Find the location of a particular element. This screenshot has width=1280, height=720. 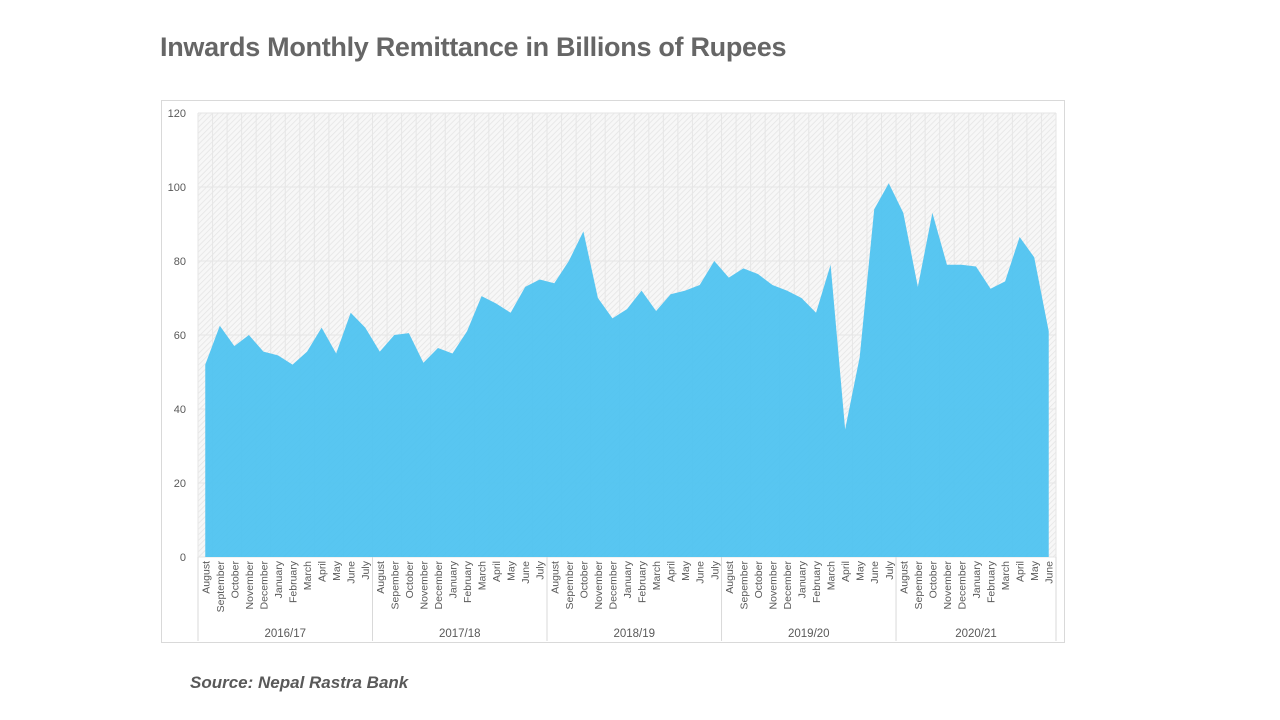

y-tick-label: 60 is located at coordinates (180, 336).